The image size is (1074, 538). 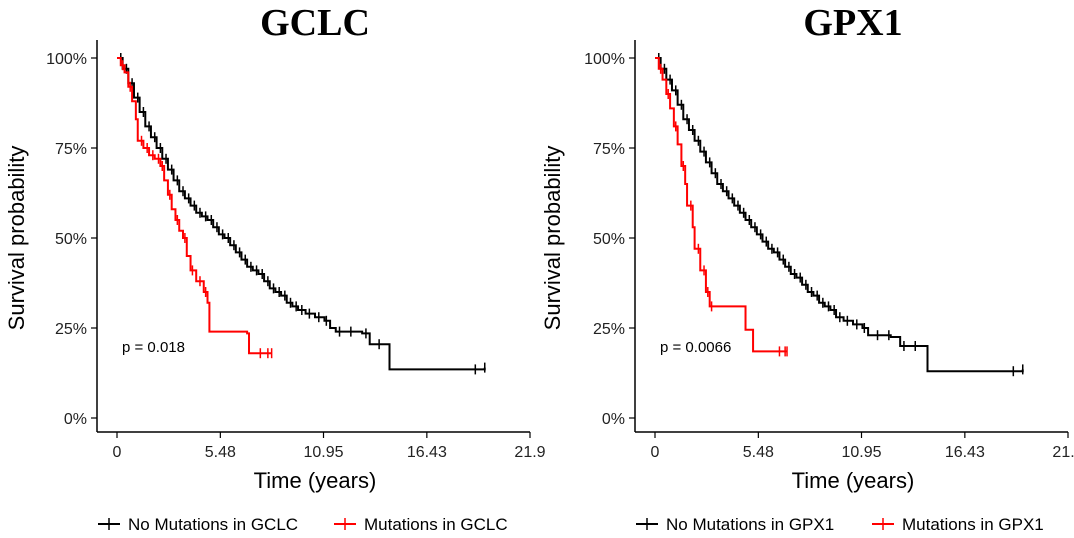 What do you see at coordinates (973, 524) in the screenshot?
I see `legend-label: Mutations in GPX1` at bounding box center [973, 524].